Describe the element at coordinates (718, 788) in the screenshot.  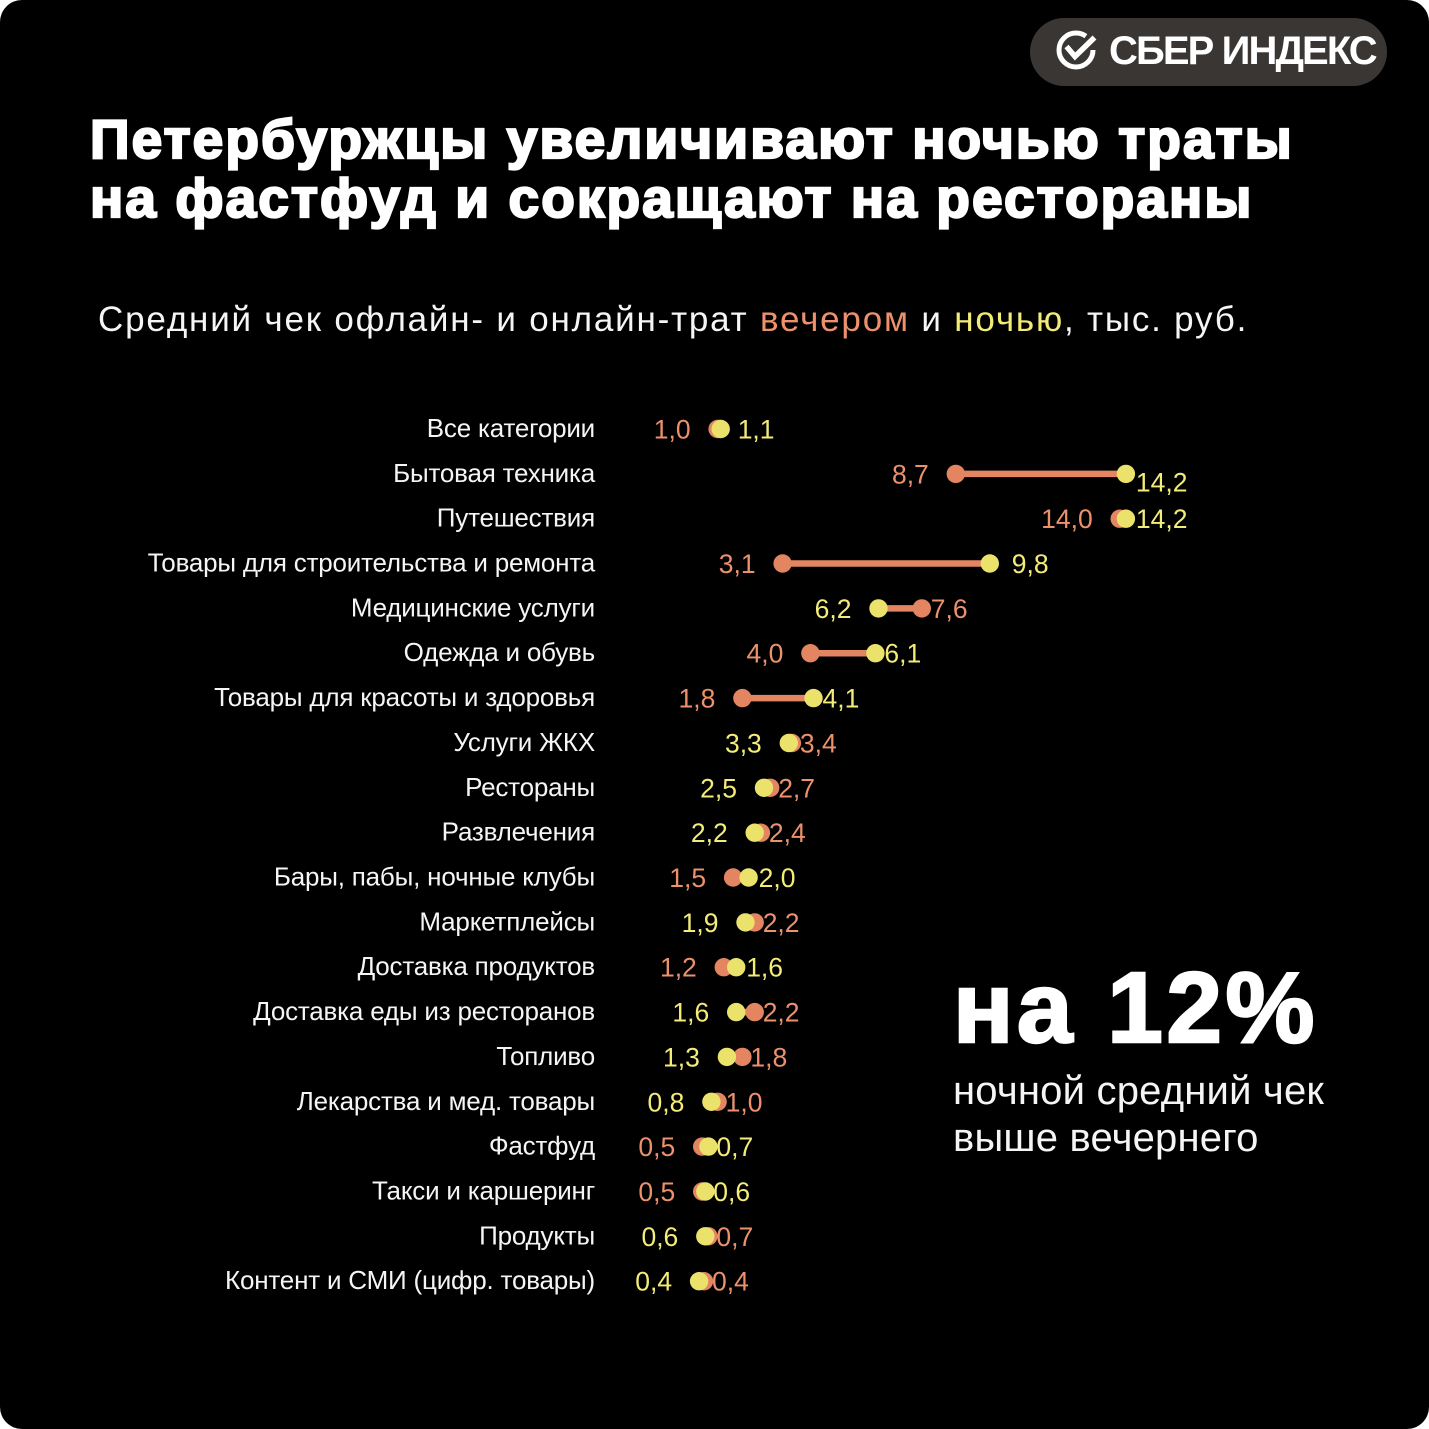
I see `svg-text: 2,5` at that location.